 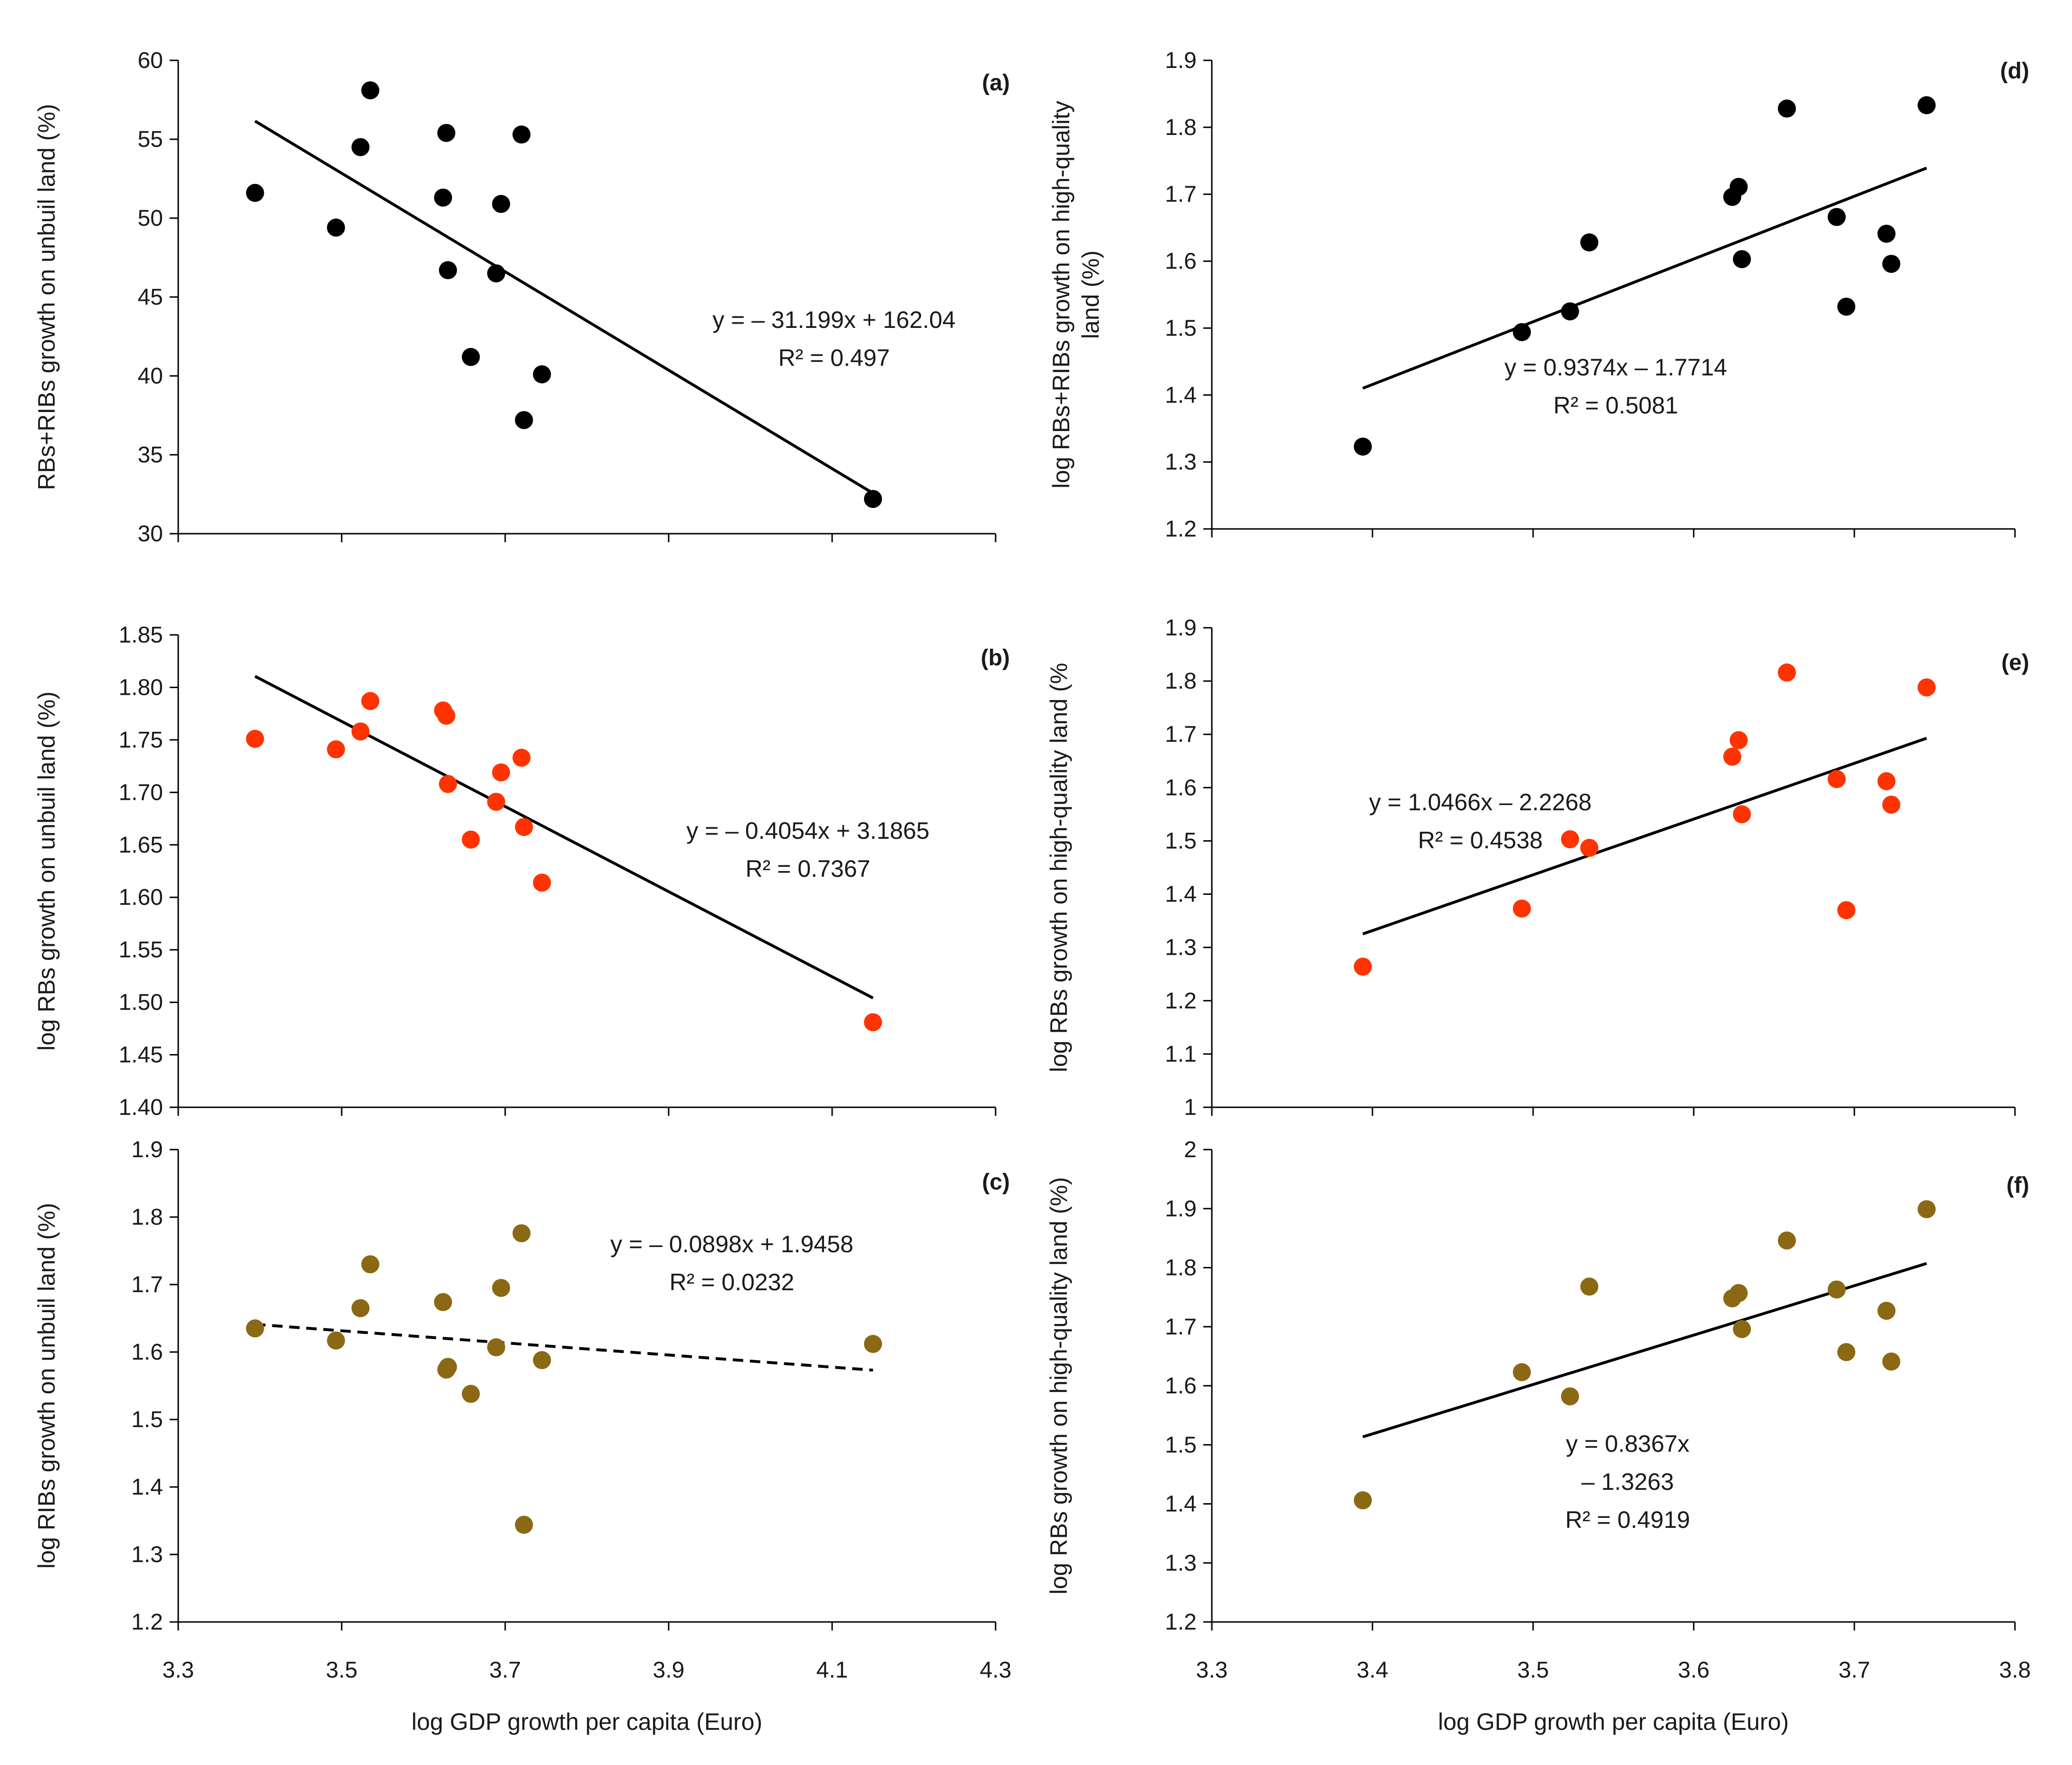 What do you see at coordinates (1061, 295) in the screenshot?
I see `y-axis-title-d: log RBs+RIBs growth on high-quality` at bounding box center [1061, 295].